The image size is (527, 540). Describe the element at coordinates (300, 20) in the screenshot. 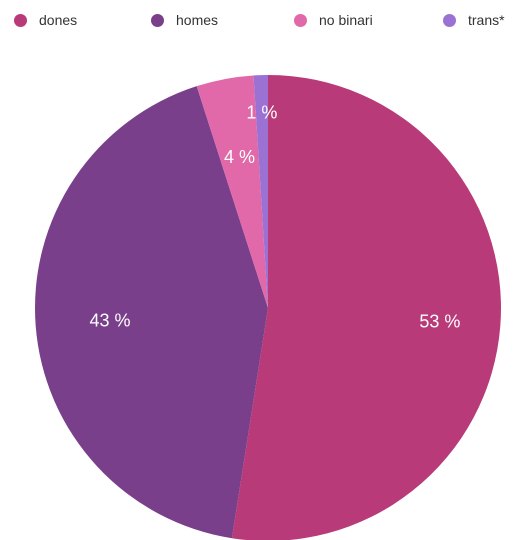

I see `legend-swatch-no-binari` at that location.